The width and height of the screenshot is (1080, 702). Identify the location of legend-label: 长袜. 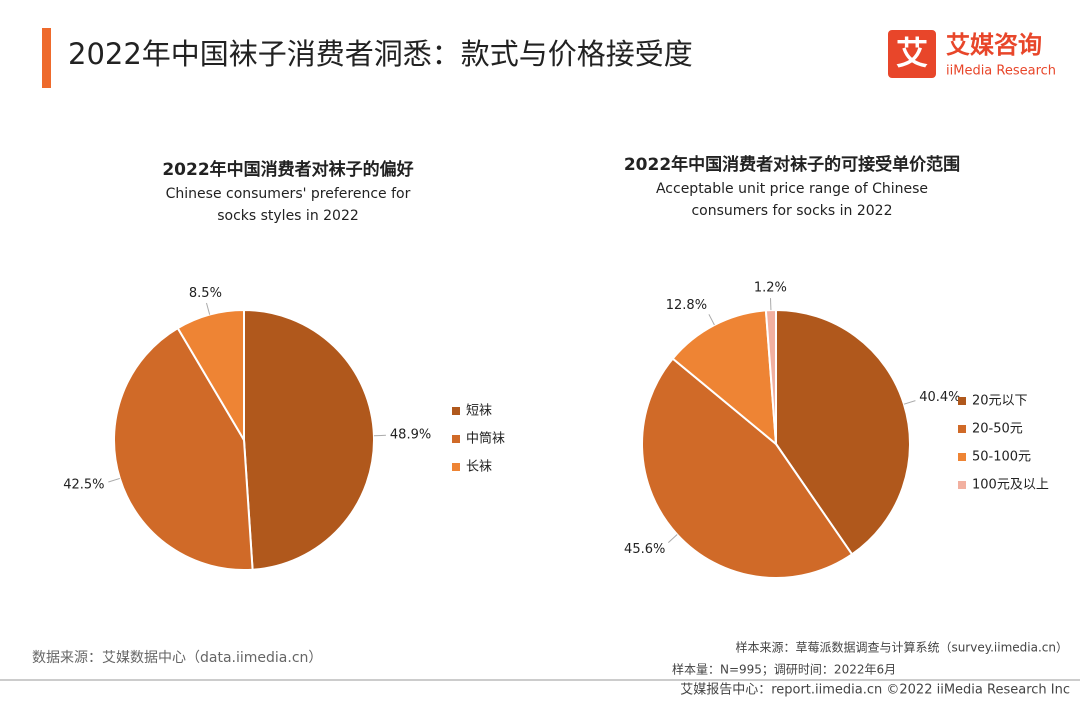
(479, 467).